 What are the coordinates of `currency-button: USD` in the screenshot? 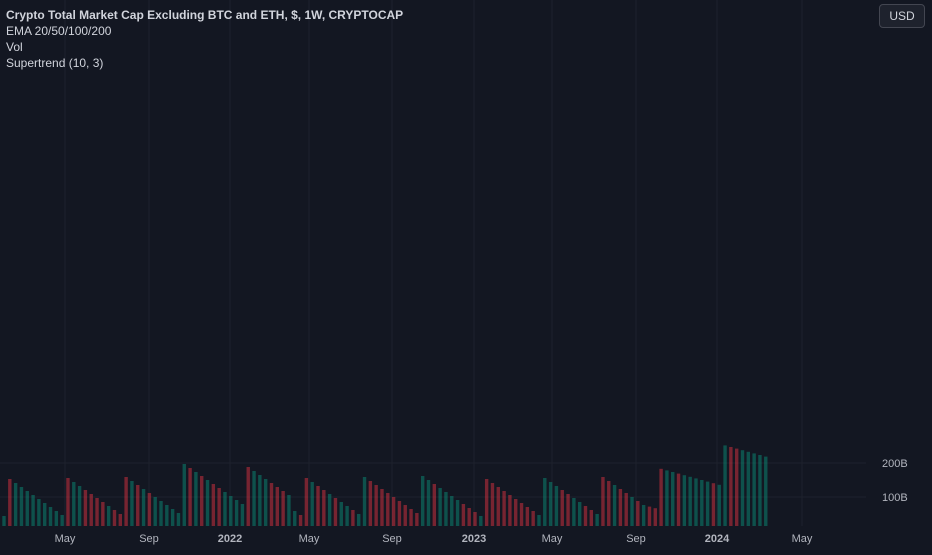 It's located at (902, 16).